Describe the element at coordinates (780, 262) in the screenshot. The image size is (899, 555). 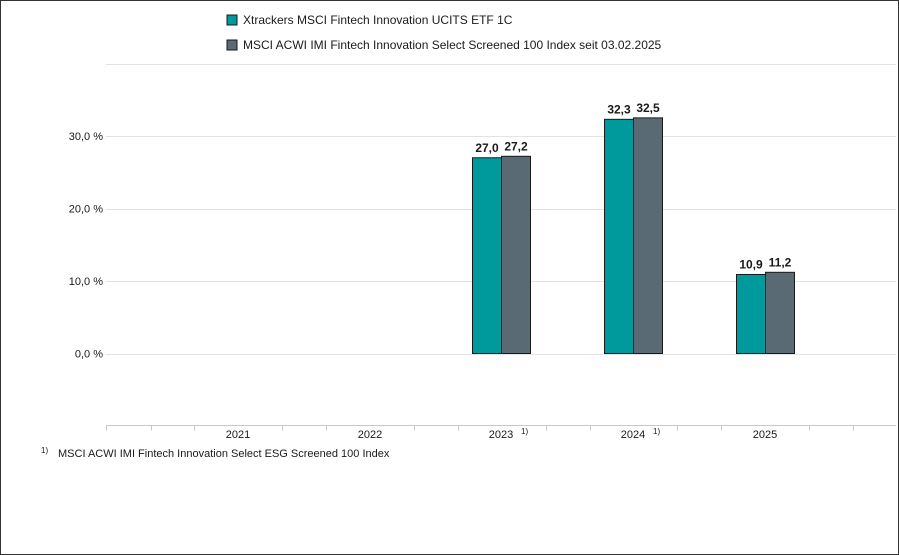
I see `bar-value-label: 11,2` at that location.